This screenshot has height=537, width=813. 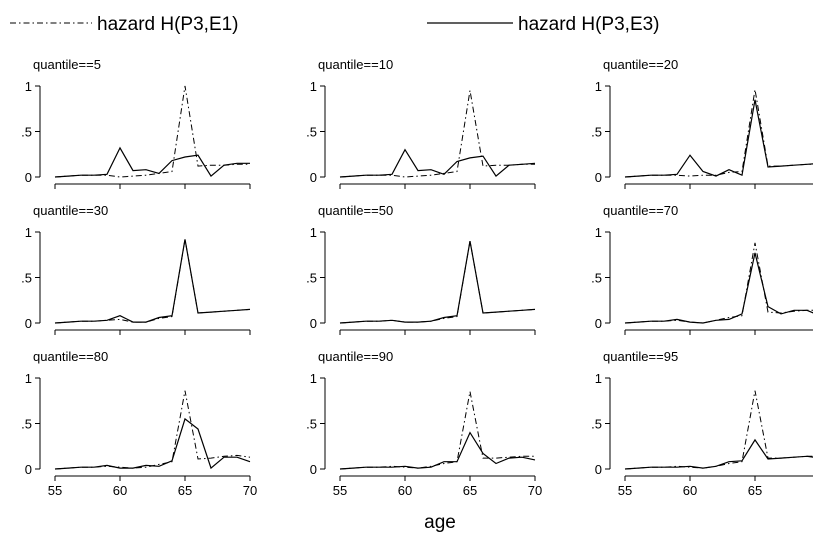 I want to click on panel-8: quantile==90 0 .5 1 55 60 65 70, so click(x=424, y=423).